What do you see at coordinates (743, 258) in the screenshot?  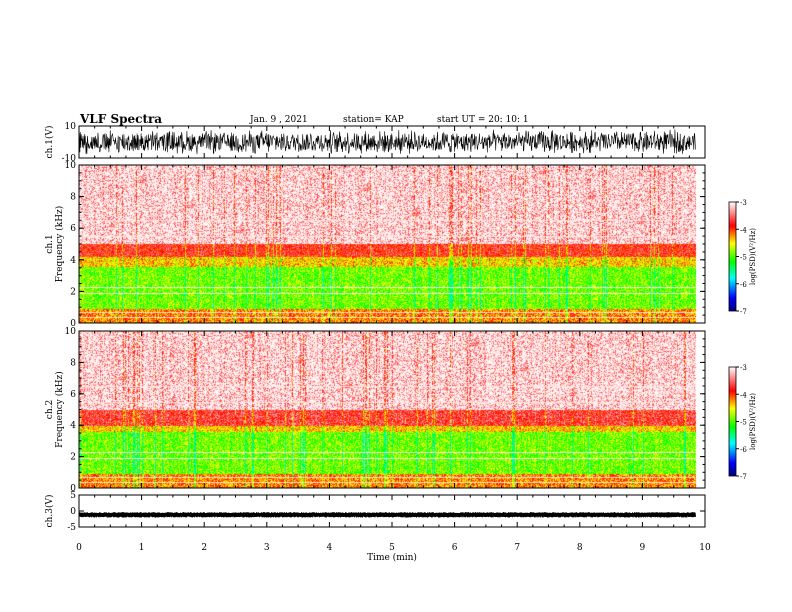 I see `ch1-spectrogram-colorbar-tick-label: -5` at bounding box center [743, 258].